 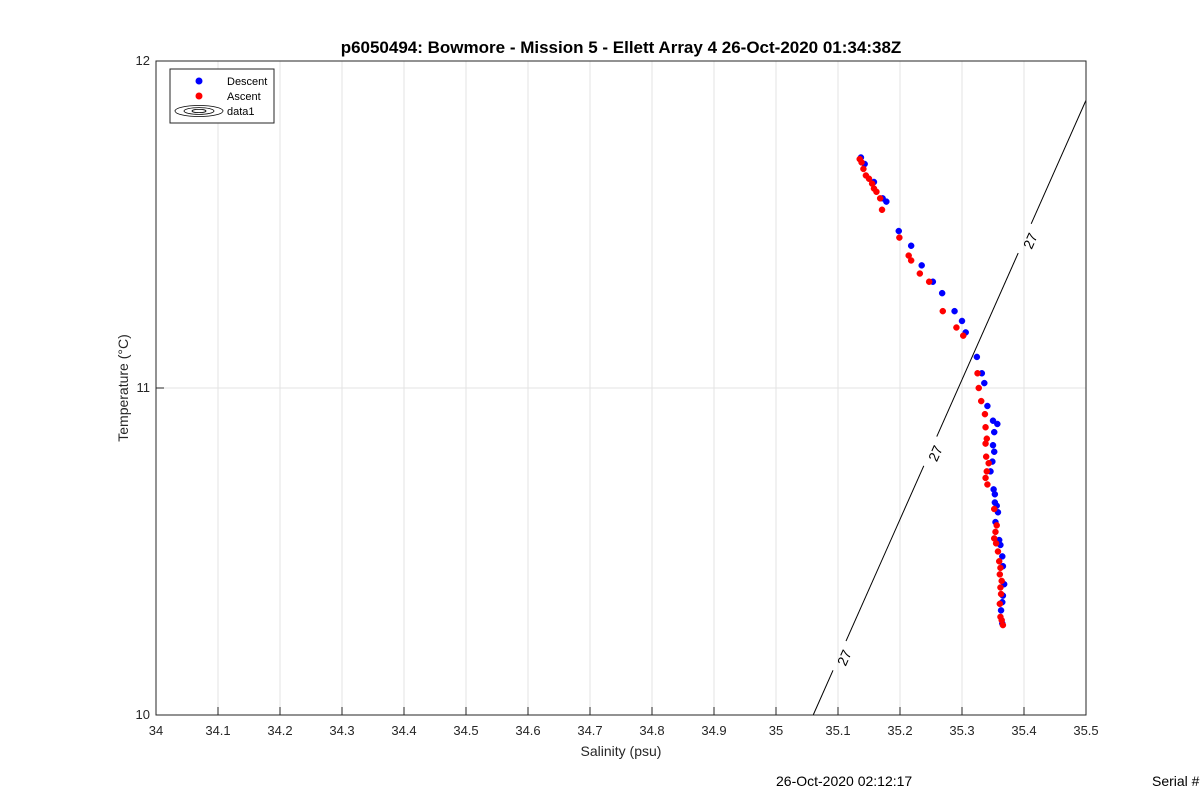 What do you see at coordinates (217, 730) in the screenshot?
I see `x-tick-label: 34.1` at bounding box center [217, 730].